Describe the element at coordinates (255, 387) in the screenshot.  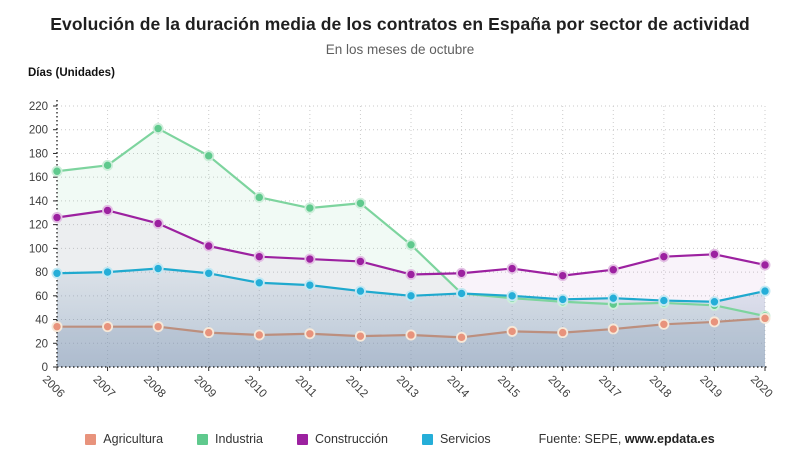
I see `svg-text: 2010` at that location.